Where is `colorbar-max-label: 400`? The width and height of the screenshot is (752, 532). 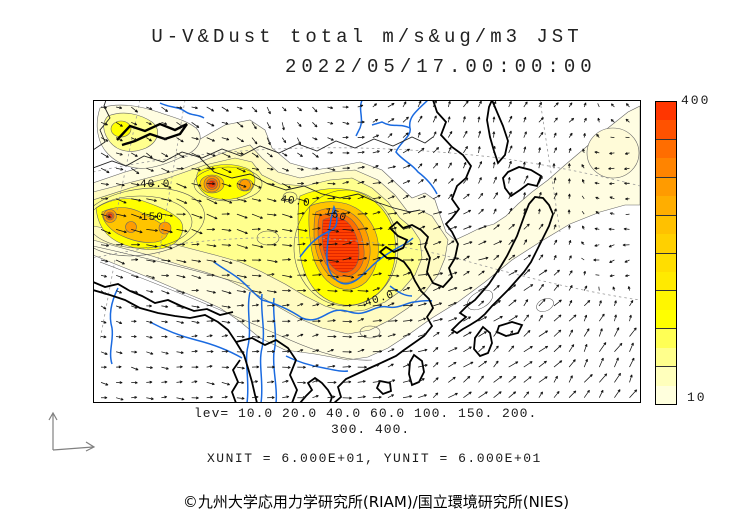 colorbar-max-label: 400 is located at coordinates (696, 100).